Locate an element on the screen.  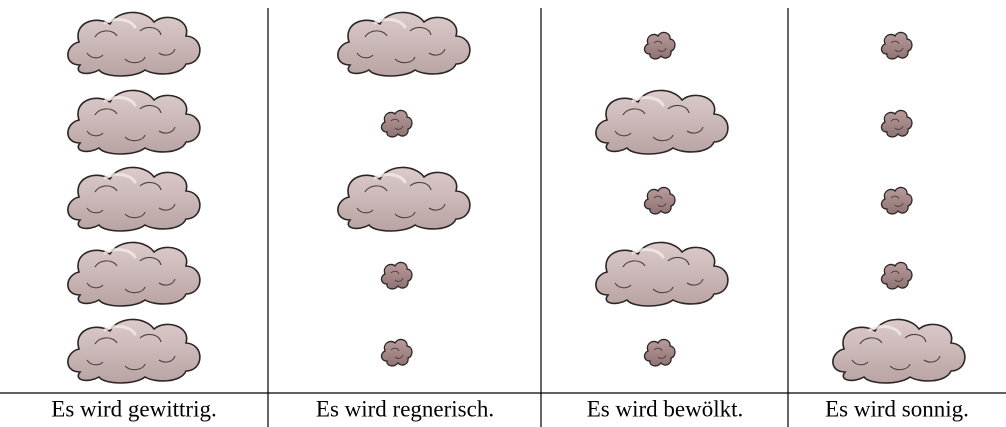
caption: Es wird sonnig. is located at coordinates (897, 408).